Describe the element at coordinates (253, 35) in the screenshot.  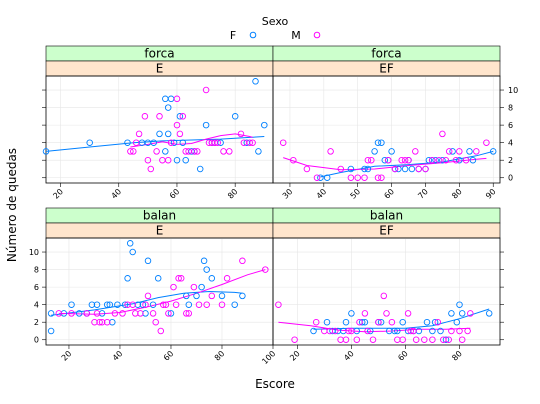
I see `legend-key-f` at that location.